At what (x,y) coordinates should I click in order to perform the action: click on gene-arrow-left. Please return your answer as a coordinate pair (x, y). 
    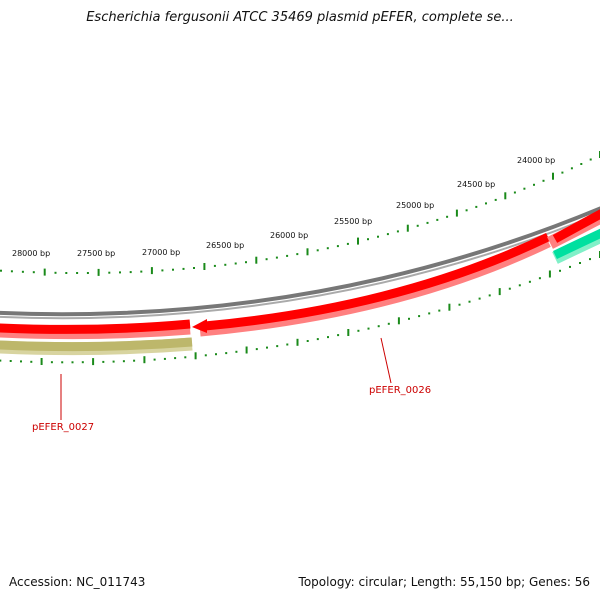
    Looking at the image, I should click on (95, 326).